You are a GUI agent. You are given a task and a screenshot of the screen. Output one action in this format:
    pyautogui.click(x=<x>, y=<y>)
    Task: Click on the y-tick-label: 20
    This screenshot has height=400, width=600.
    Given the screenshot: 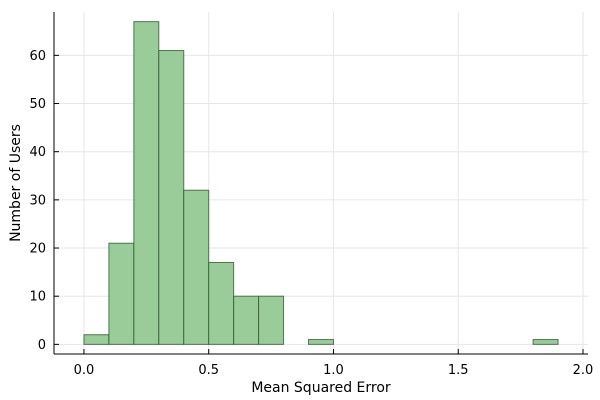 What is the action you would take?
    pyautogui.click(x=37, y=249)
    